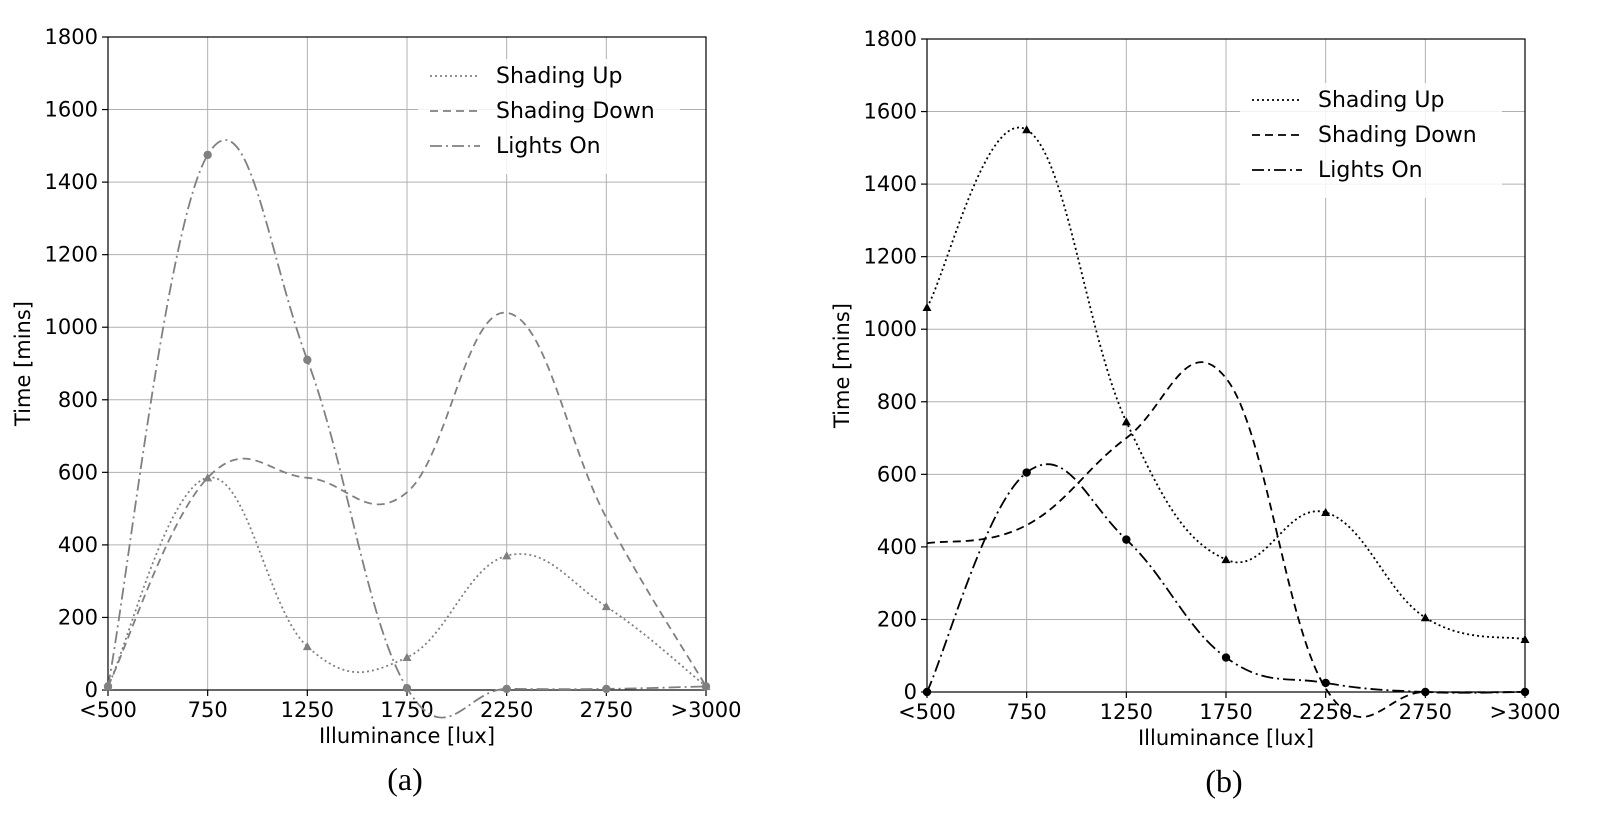 This screenshot has height=815, width=1600. I want to click on series-line-shading-up, so click(407, 582).